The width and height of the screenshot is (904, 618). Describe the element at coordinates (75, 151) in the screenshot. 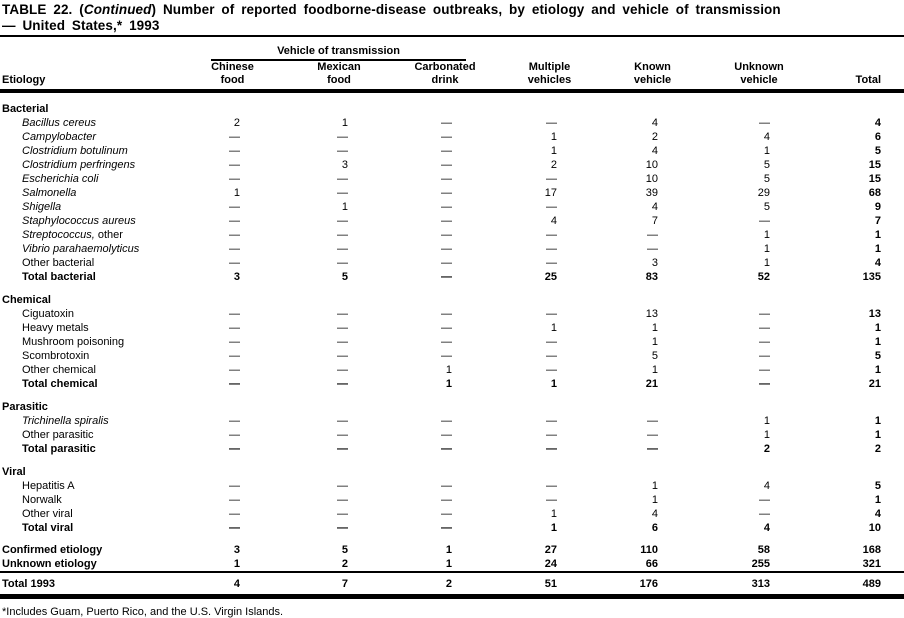

I see `etiology-label: Clostridium botulinum` at that location.